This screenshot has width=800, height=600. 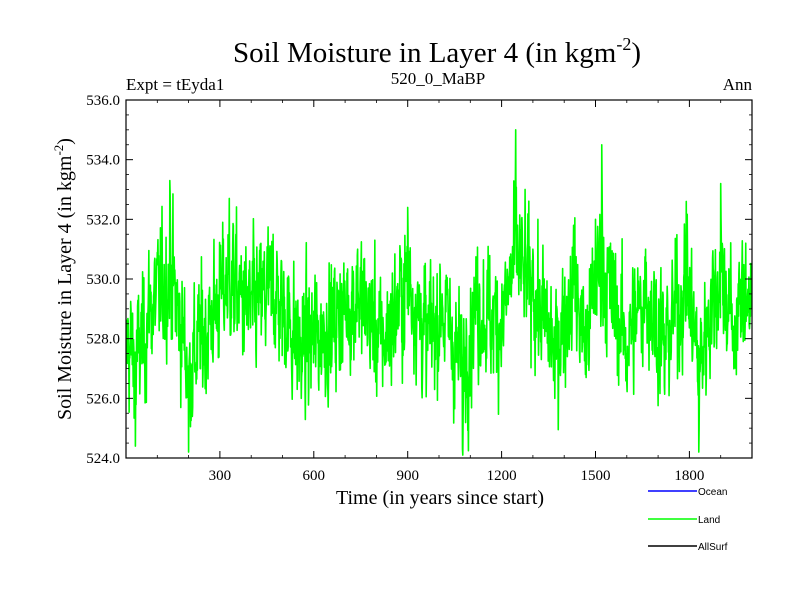 I want to click on legend-label: AllSurf, so click(x=713, y=547).